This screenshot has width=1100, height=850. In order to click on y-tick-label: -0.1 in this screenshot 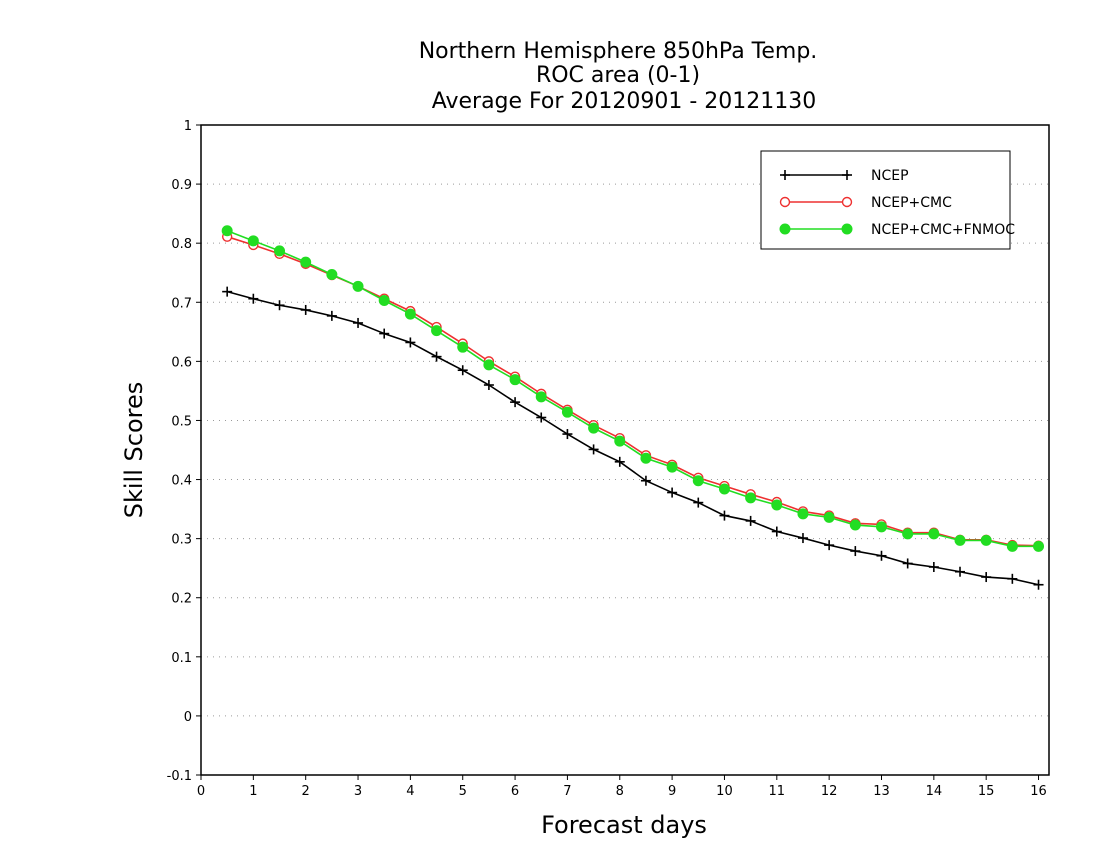, I will do `click(179, 776)`.